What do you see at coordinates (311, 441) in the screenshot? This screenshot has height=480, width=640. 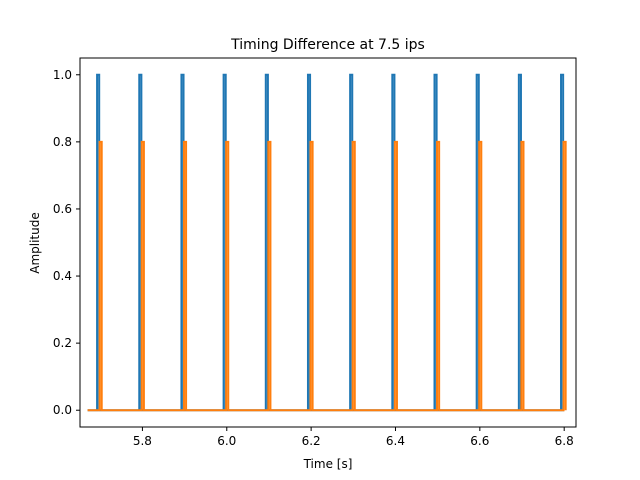 I see `x-tick-label: 6.2` at bounding box center [311, 441].